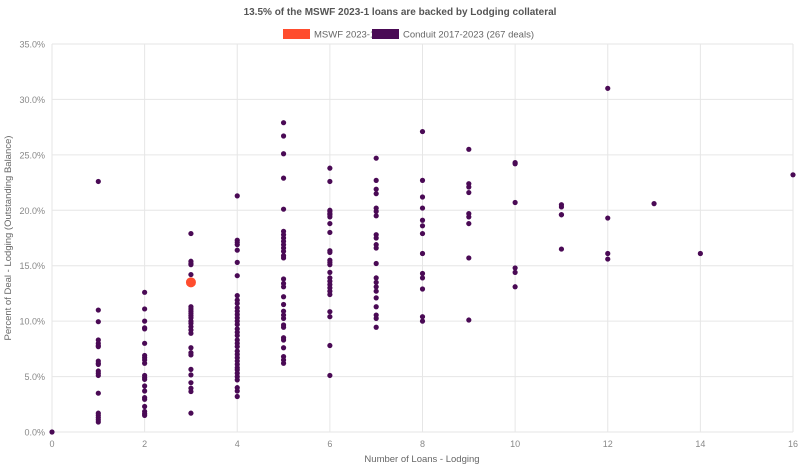  Describe the element at coordinates (700, 444) in the screenshot. I see `x-tick-label: 14` at that location.